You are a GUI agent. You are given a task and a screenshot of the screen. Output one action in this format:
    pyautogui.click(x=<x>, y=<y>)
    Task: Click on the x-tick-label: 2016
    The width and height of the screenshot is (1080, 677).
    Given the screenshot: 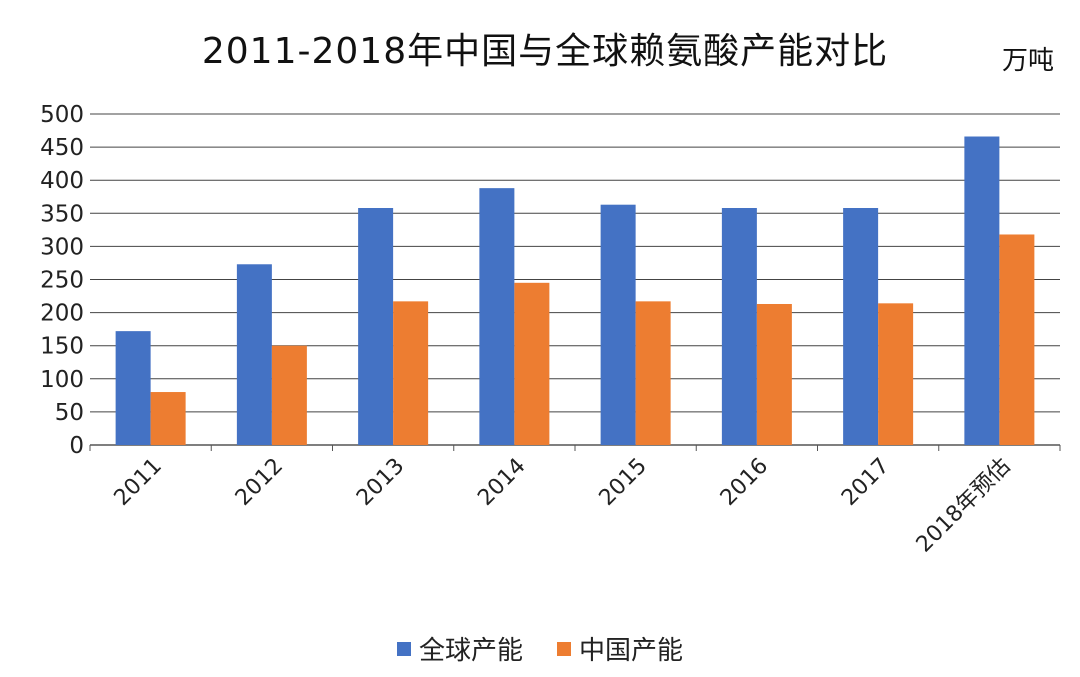 What is the action you would take?
    pyautogui.click(x=744, y=482)
    